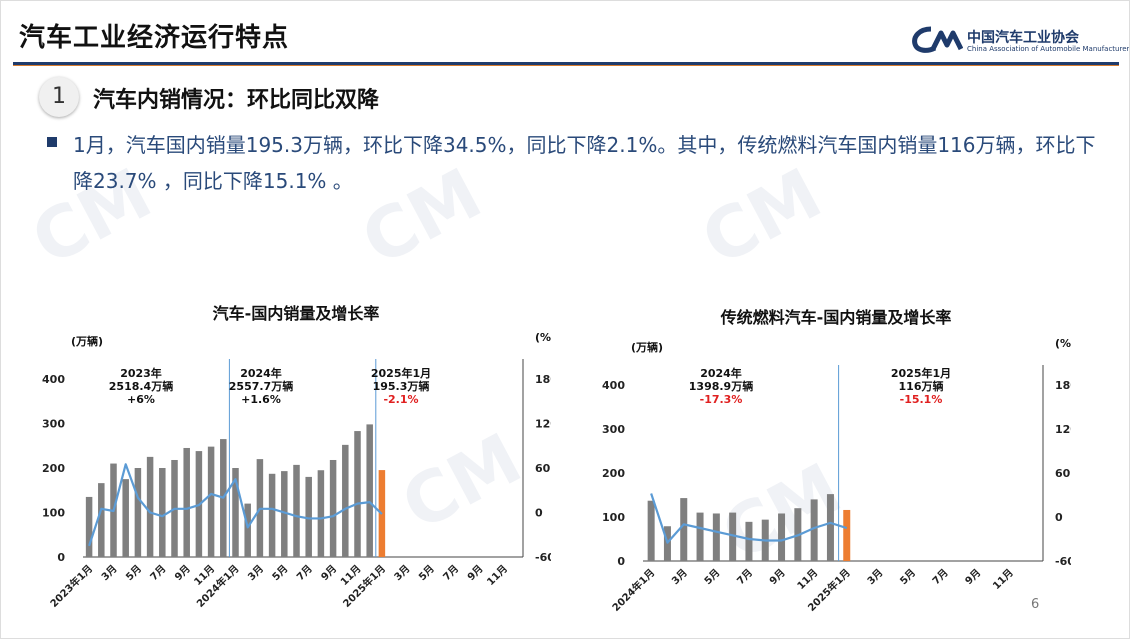 Image resolution: width=1130 pixels, height=639 pixels. What do you see at coordinates (1035, 604) in the screenshot?
I see `page-number: 6` at bounding box center [1035, 604].